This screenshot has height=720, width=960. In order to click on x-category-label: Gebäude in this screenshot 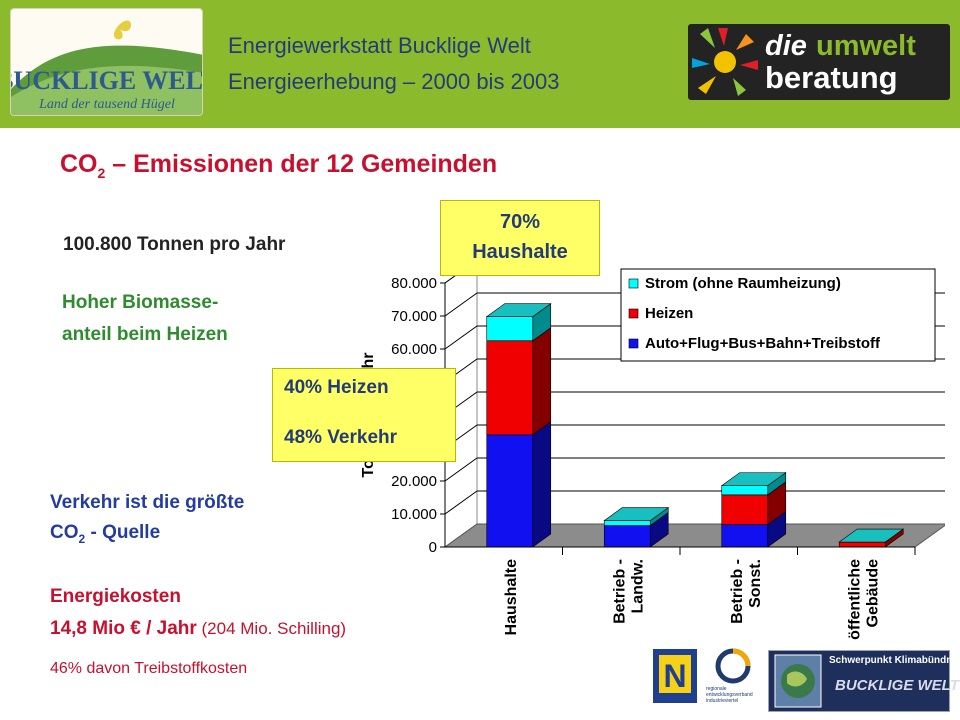, I will do `click(872, 593)`.